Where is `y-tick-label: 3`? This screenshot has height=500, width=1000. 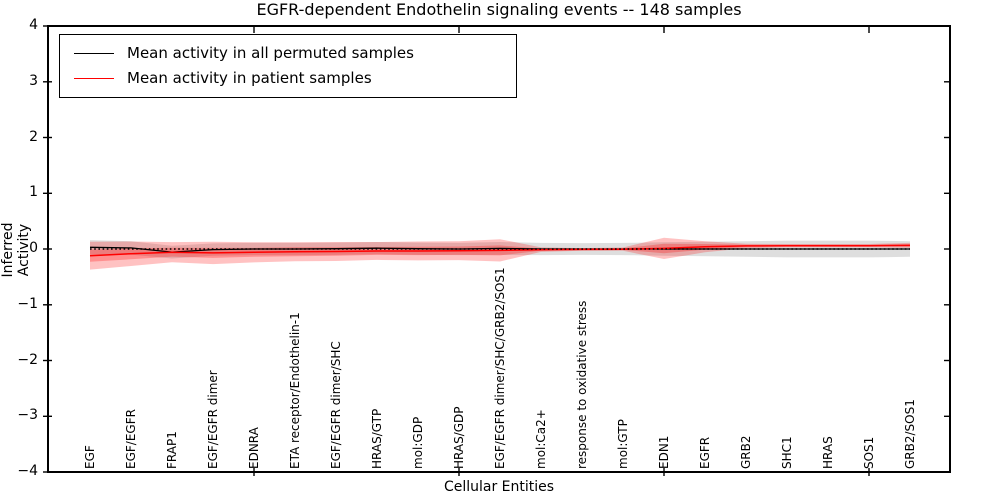 y-tick-label: 3 is located at coordinates (33, 80).